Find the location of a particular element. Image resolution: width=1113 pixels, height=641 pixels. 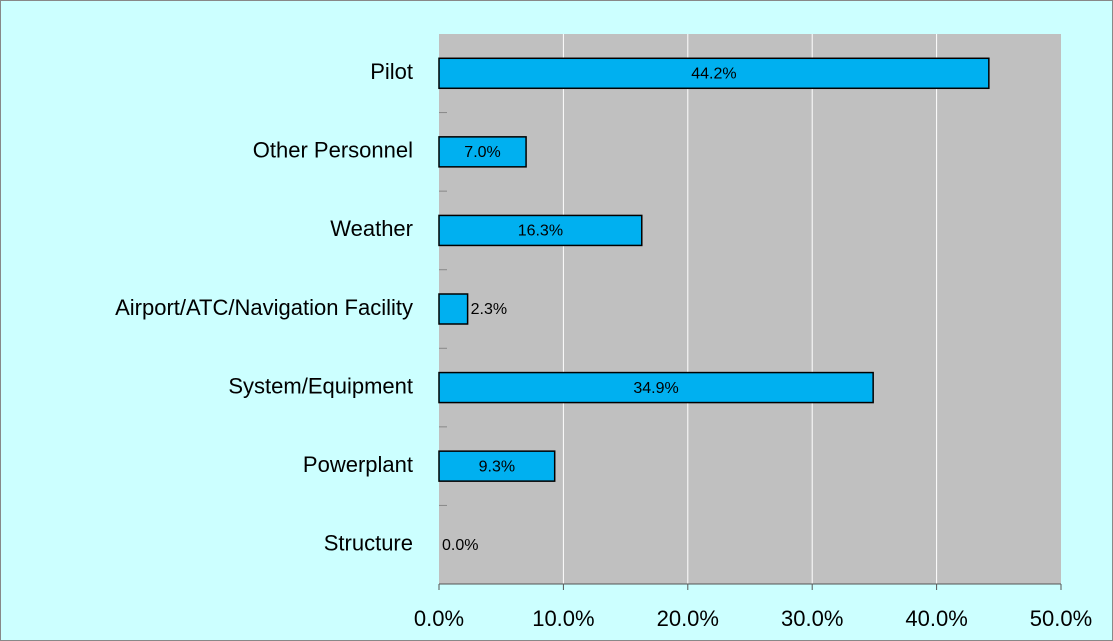

y-tick-label: Pilot is located at coordinates (391, 71).